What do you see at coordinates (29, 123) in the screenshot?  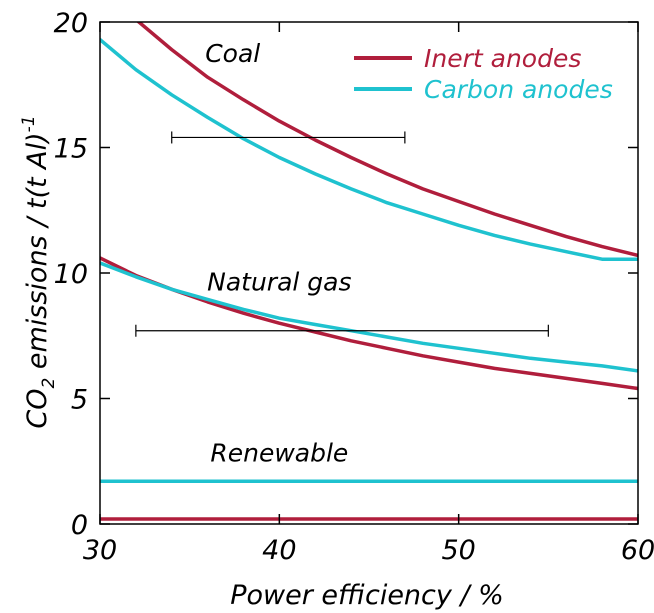 I see `y-label-superscript: -1` at bounding box center [29, 123].